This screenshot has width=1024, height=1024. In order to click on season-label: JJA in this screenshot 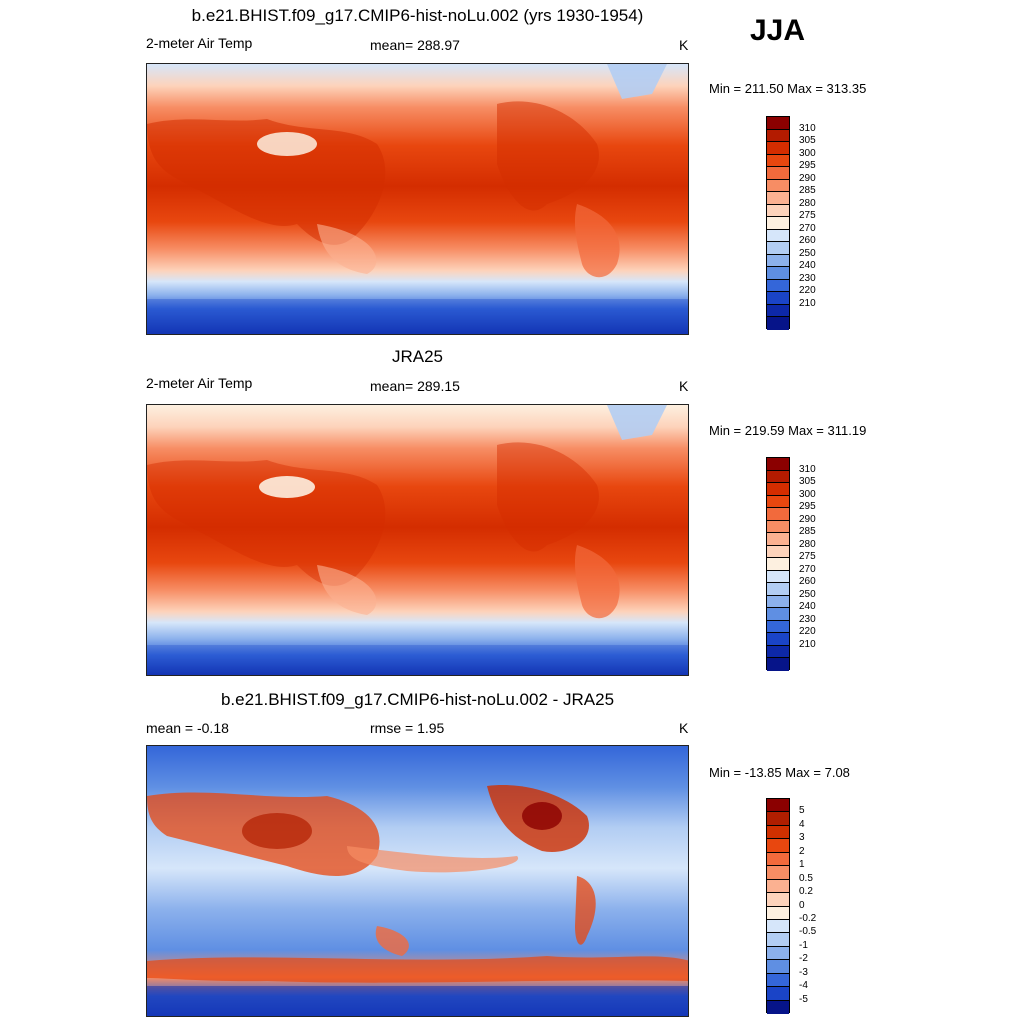, I will do `click(778, 30)`.